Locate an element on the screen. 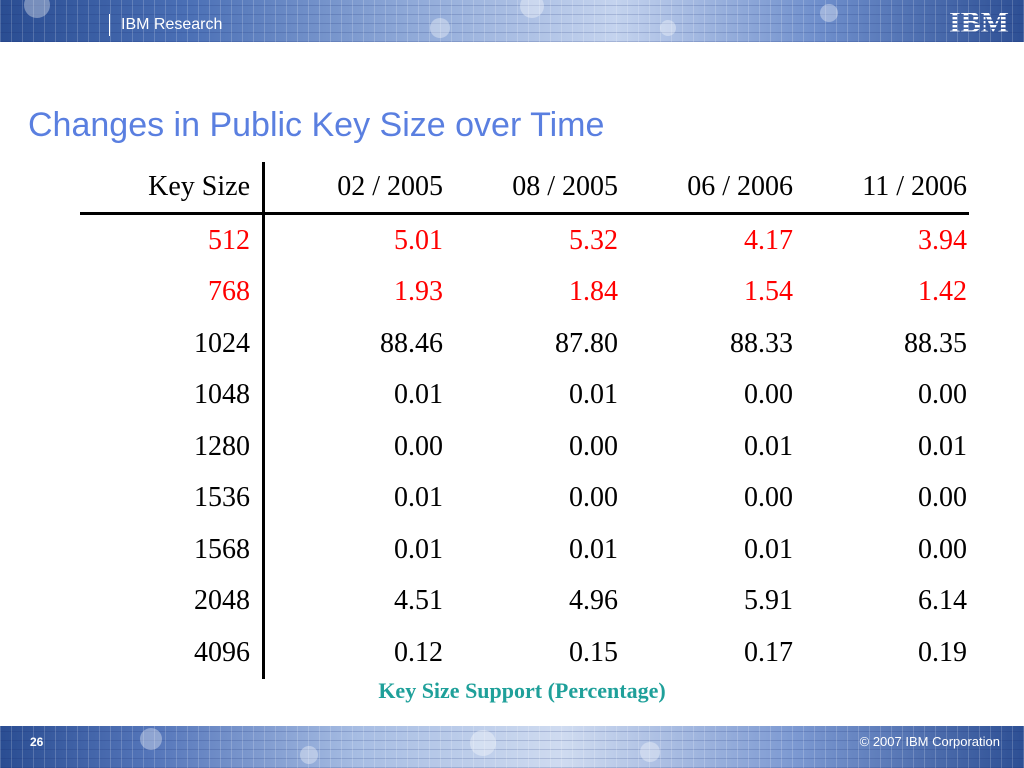  percentage-cell: 0.15 is located at coordinates (593, 652).